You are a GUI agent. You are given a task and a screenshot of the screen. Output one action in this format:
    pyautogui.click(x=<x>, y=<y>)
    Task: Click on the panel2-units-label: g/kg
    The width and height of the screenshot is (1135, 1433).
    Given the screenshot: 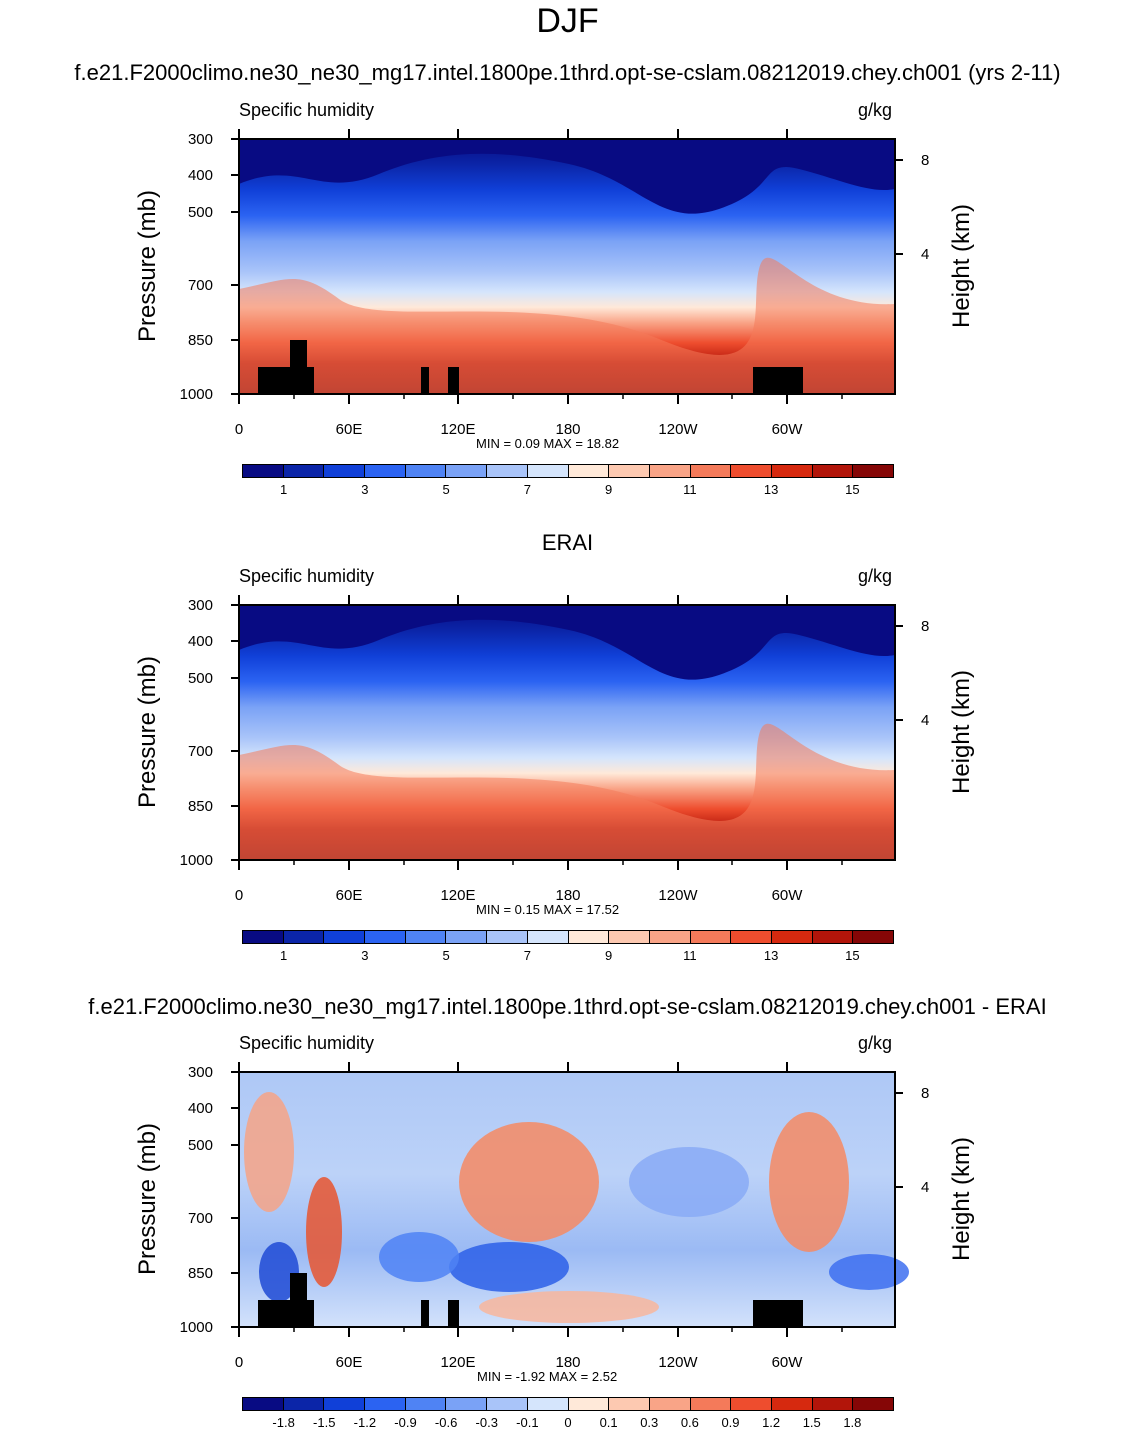 What is the action you would take?
    pyautogui.click(x=875, y=576)
    